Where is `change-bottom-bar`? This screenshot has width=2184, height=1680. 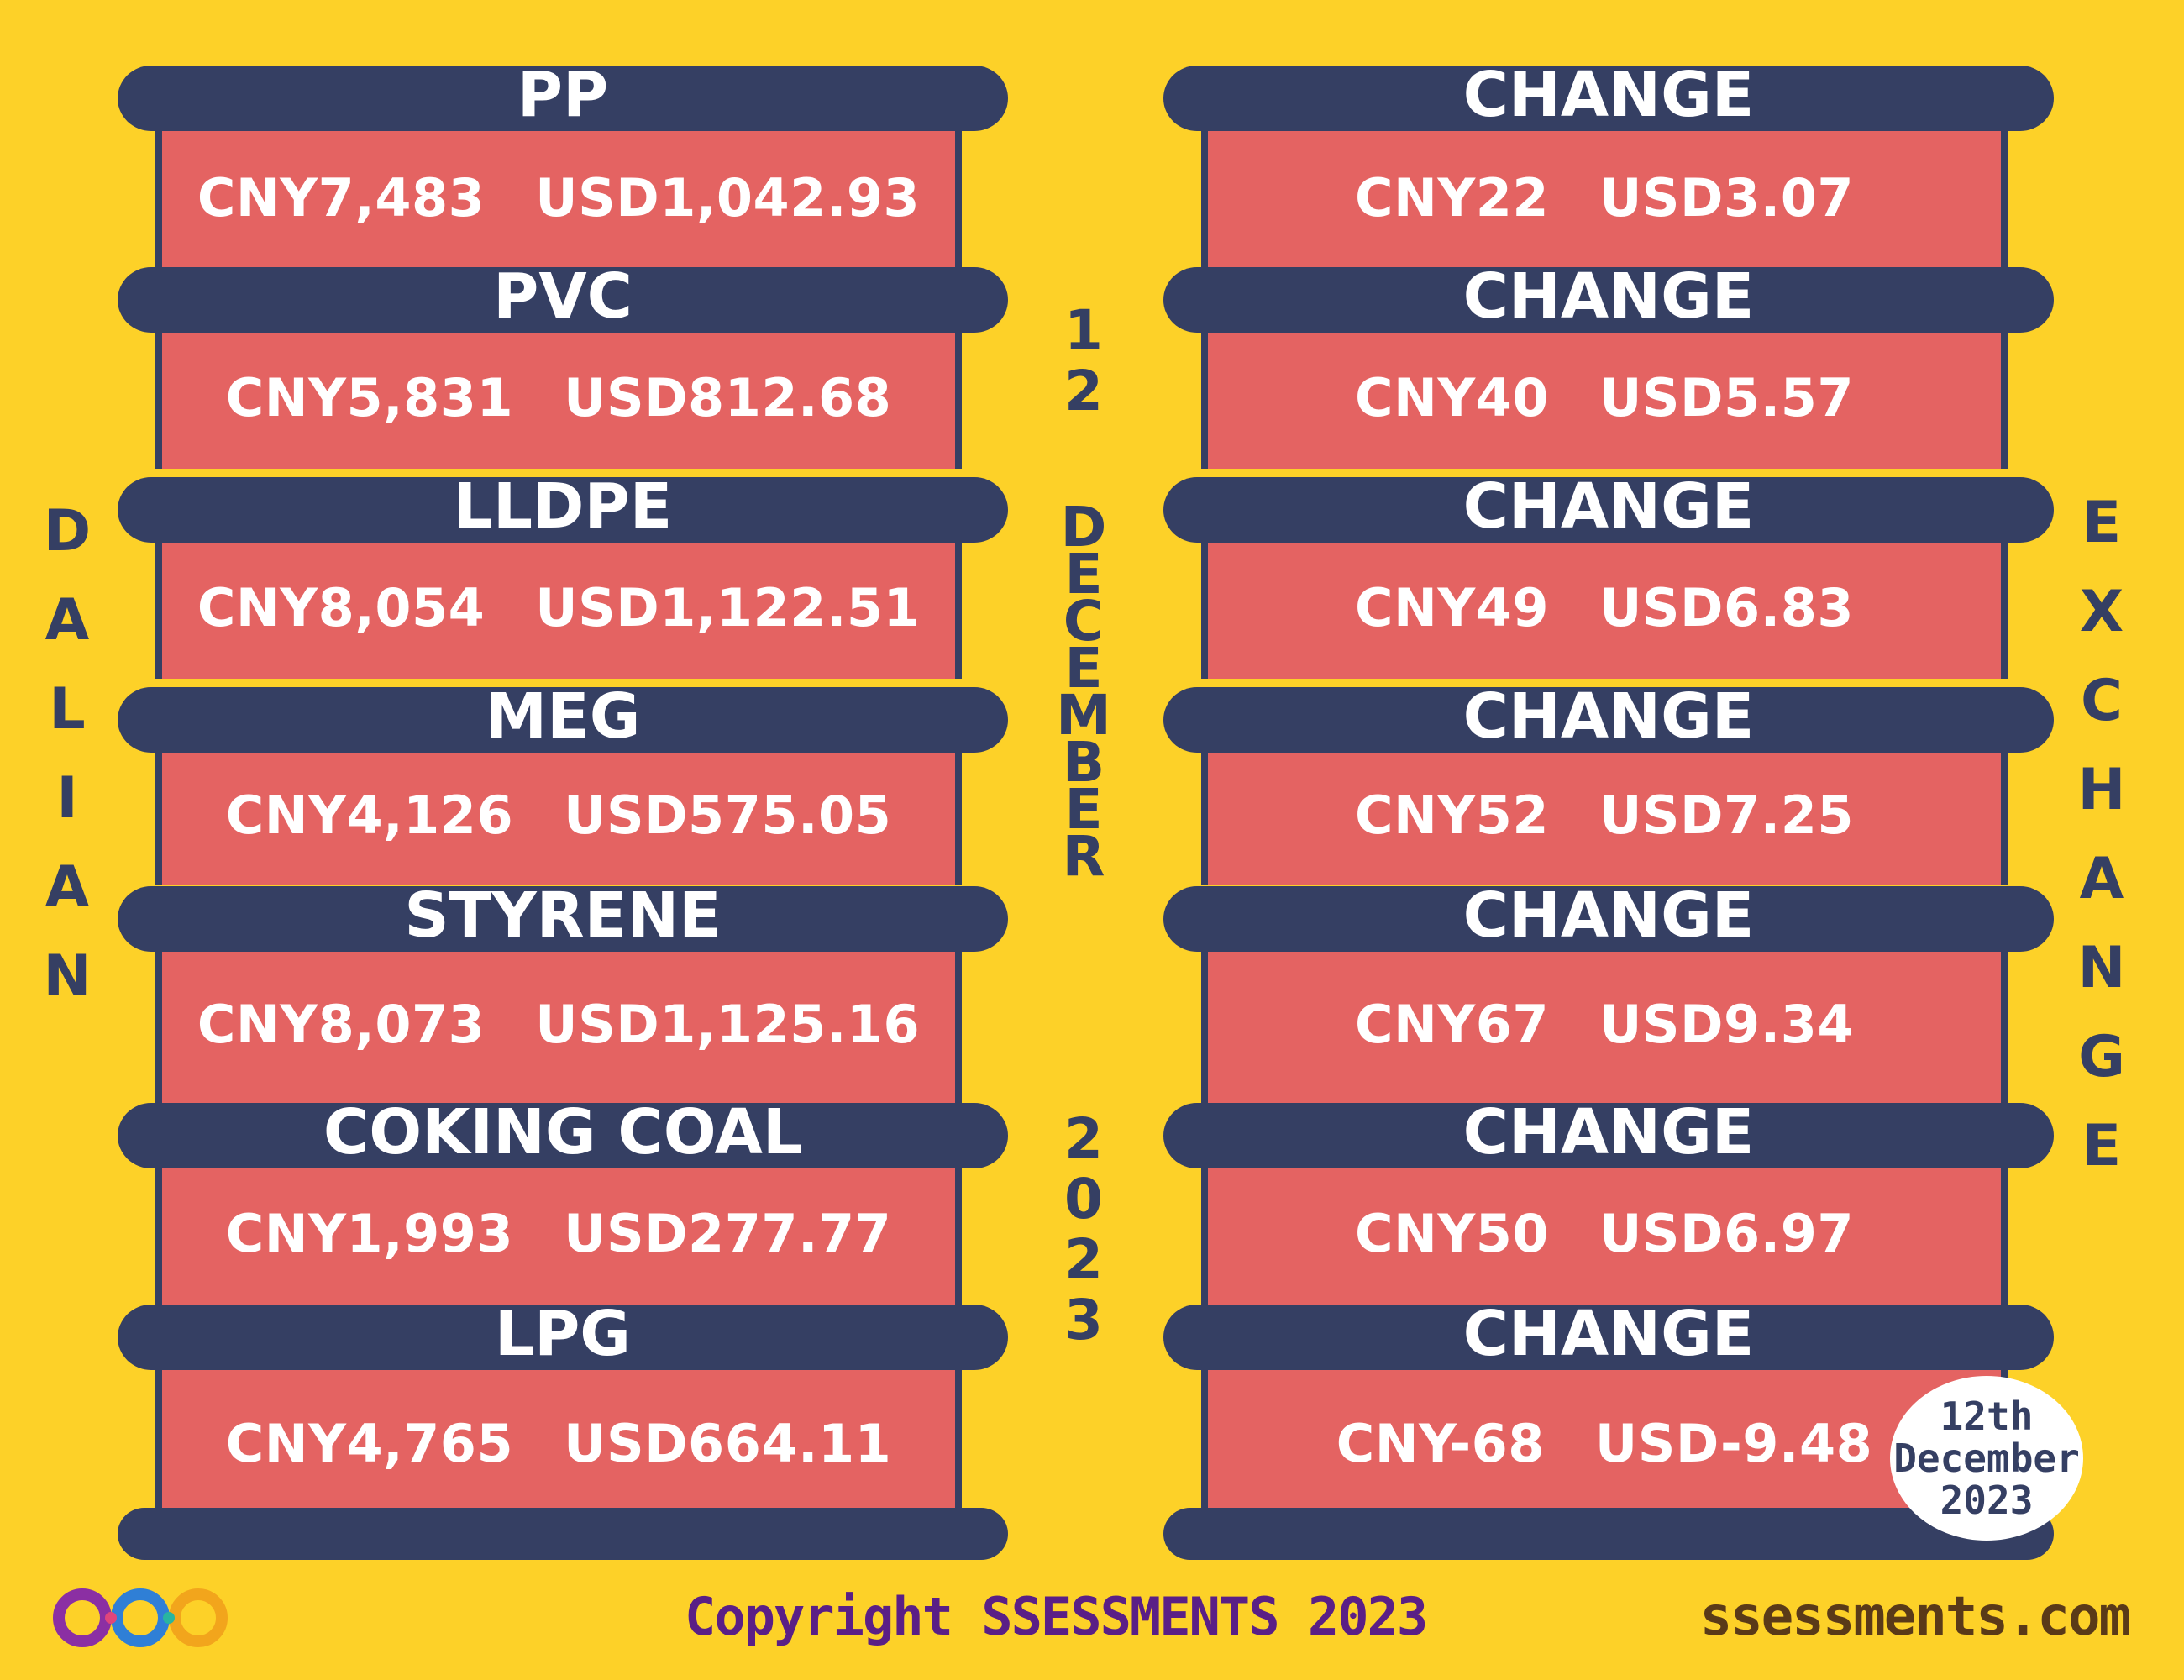 change-bottom-bar is located at coordinates (1608, 1534).